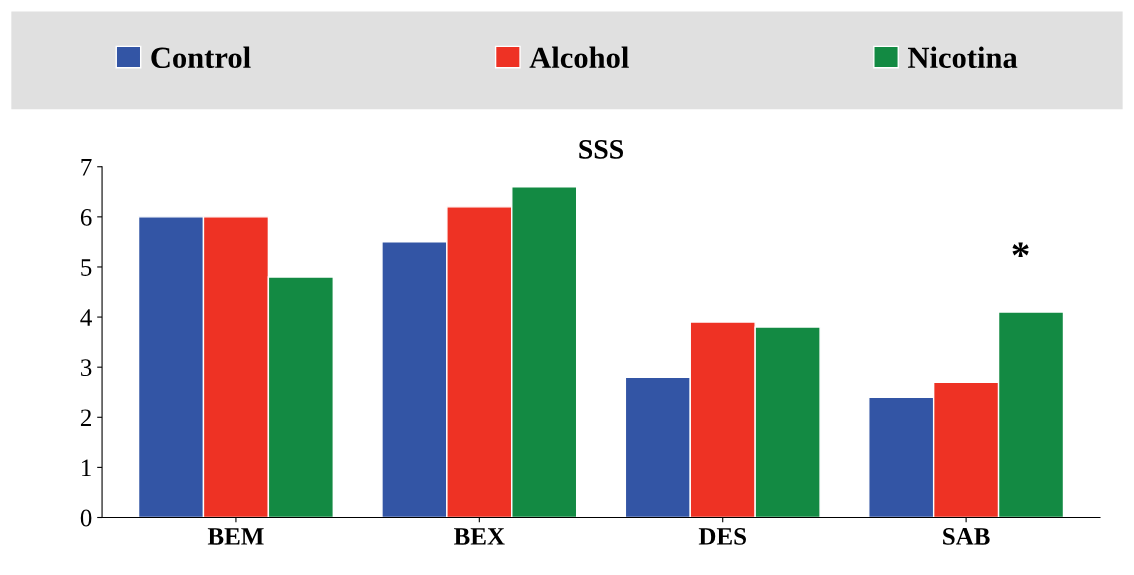 The image size is (1134, 575). Describe the element at coordinates (966, 536) in the screenshot. I see `x-tick-label: SAB` at that location.